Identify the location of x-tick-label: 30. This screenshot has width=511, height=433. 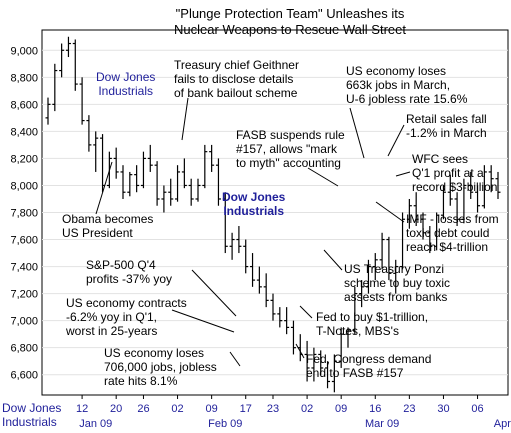
(443, 409).